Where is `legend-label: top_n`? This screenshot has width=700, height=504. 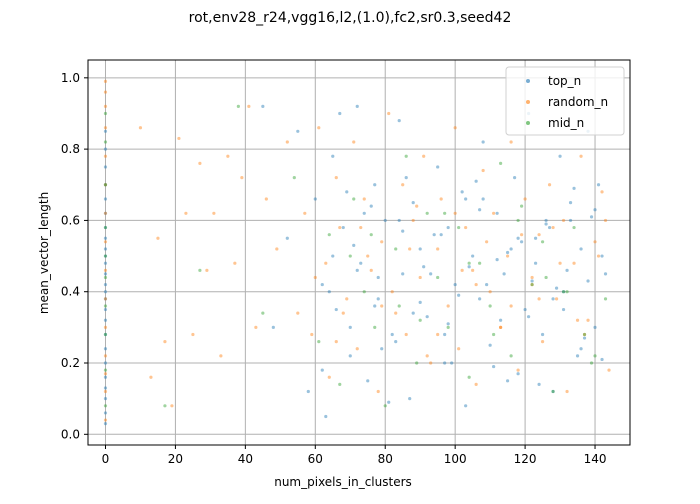 legend-label: top_n is located at coordinates (564, 81).